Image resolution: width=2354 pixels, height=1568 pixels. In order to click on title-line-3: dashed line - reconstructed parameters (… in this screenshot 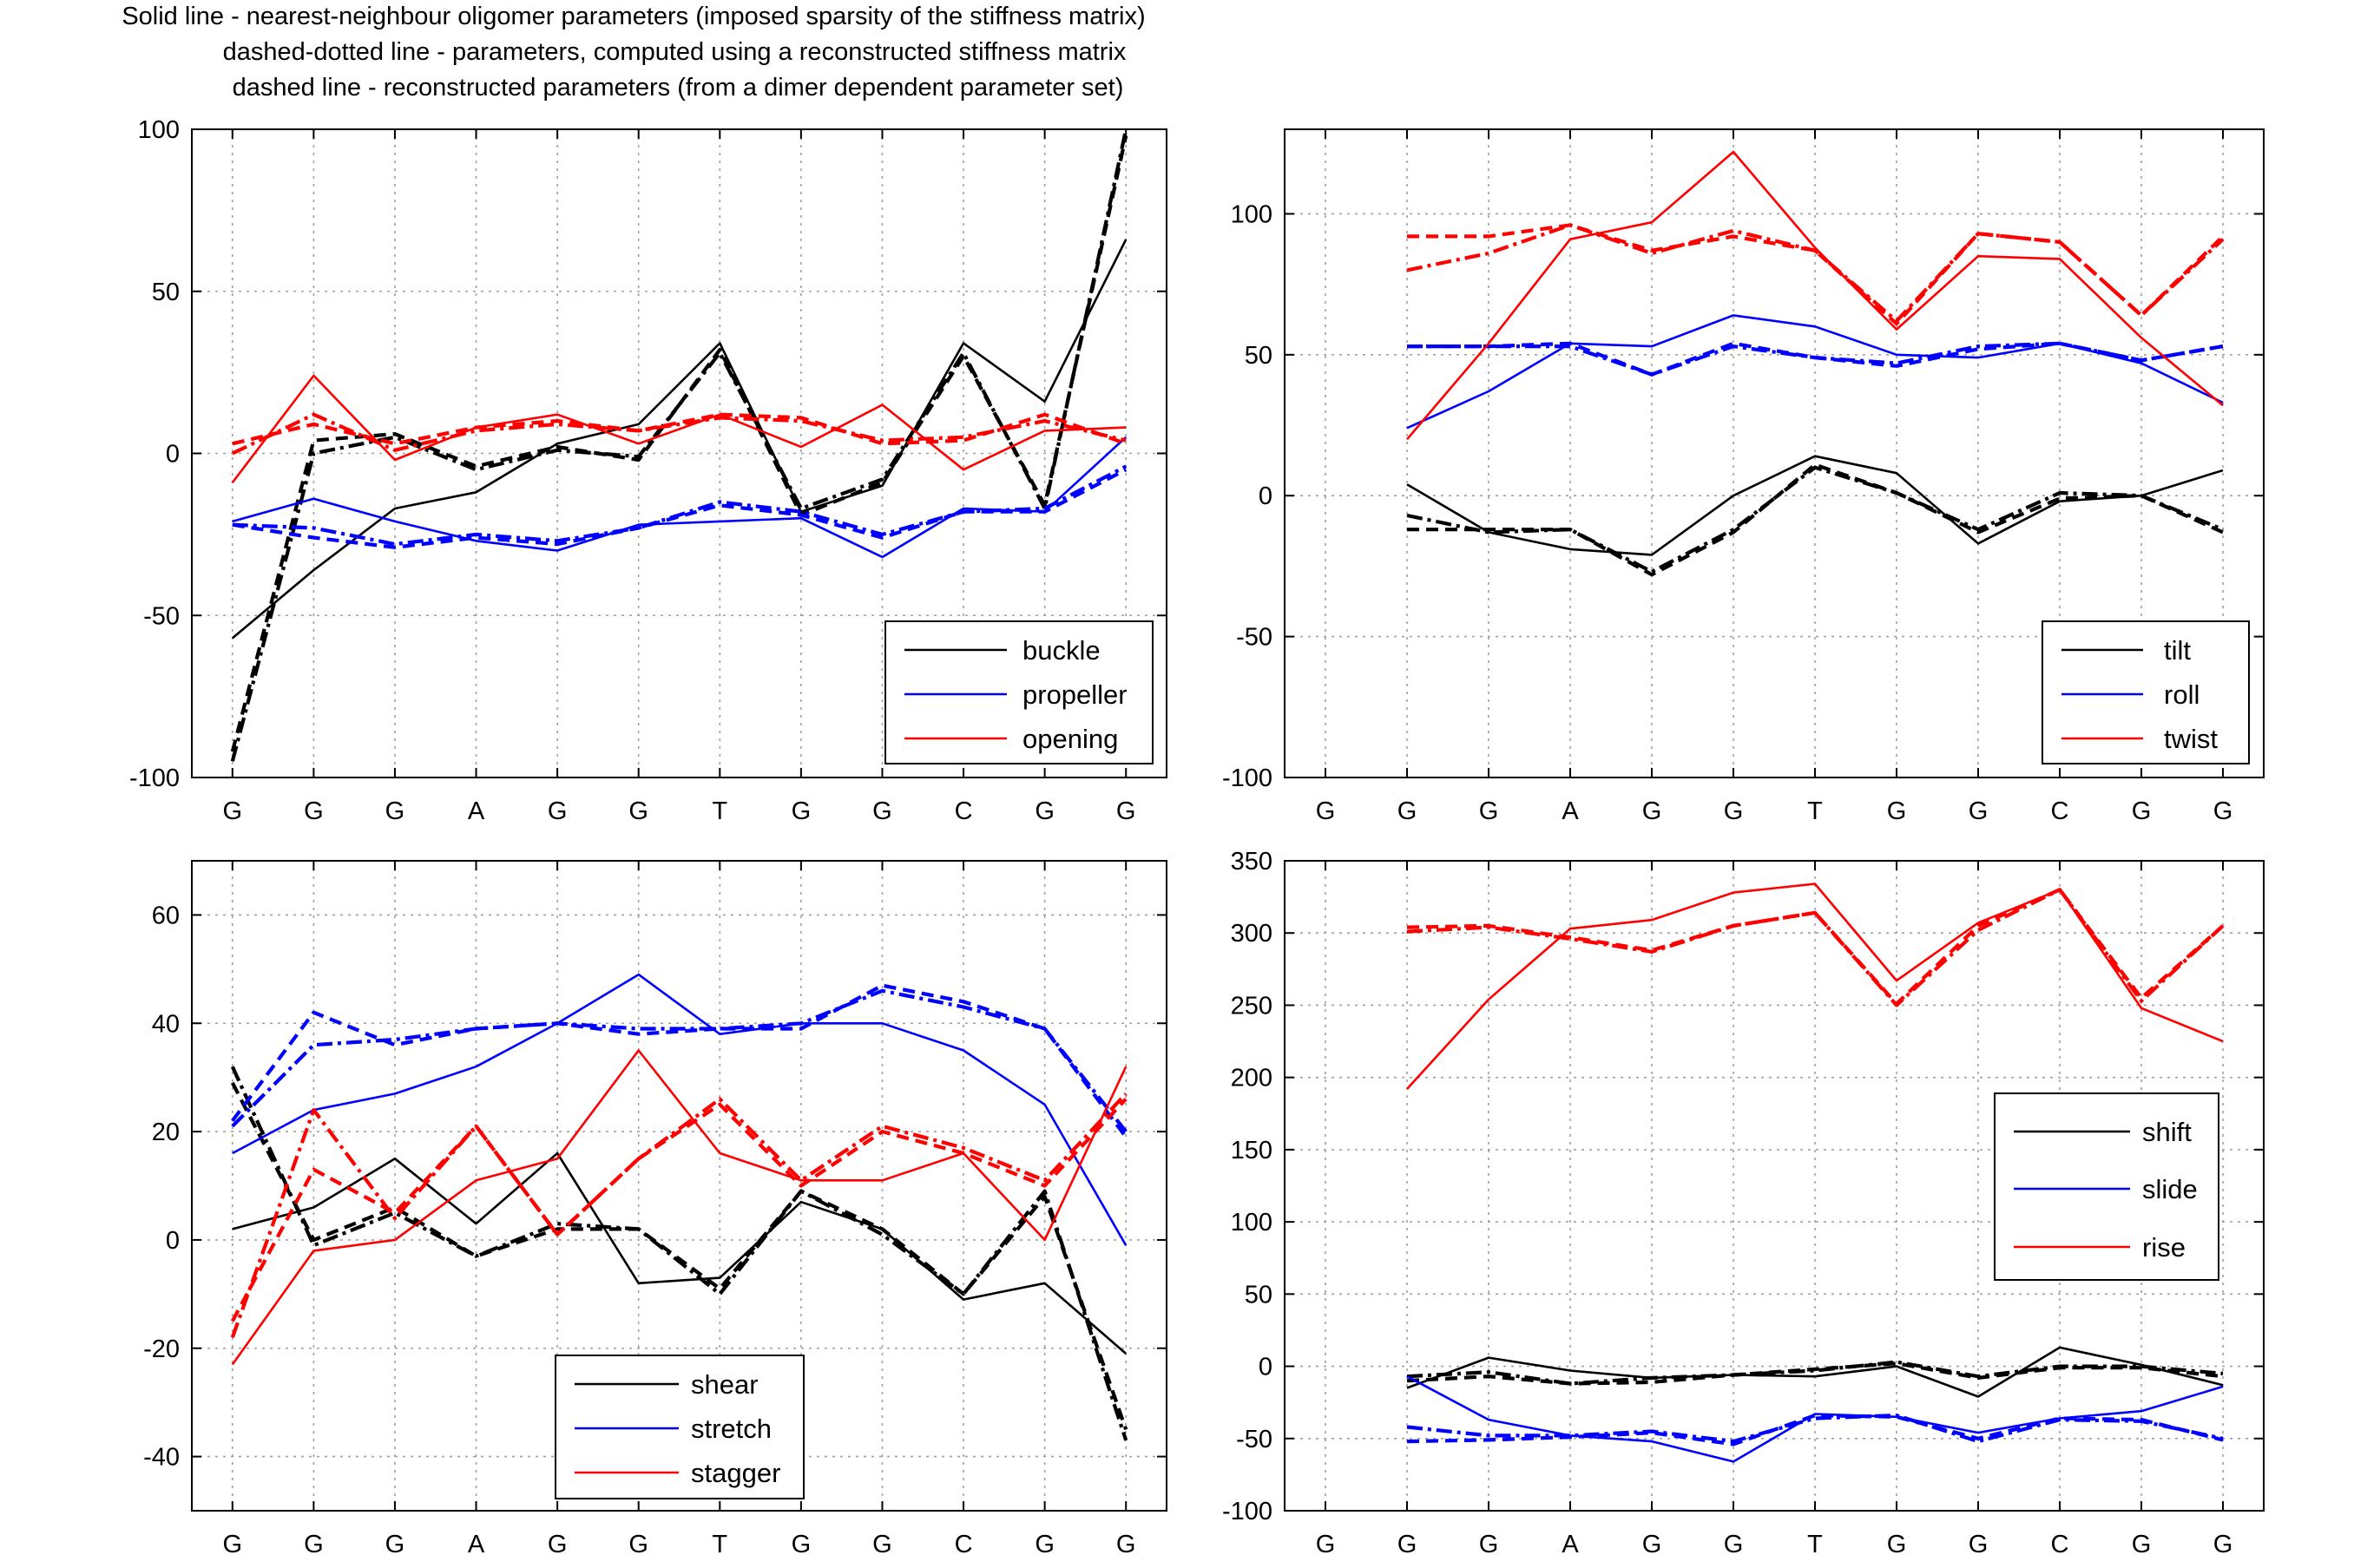, I will do `click(678, 88)`.